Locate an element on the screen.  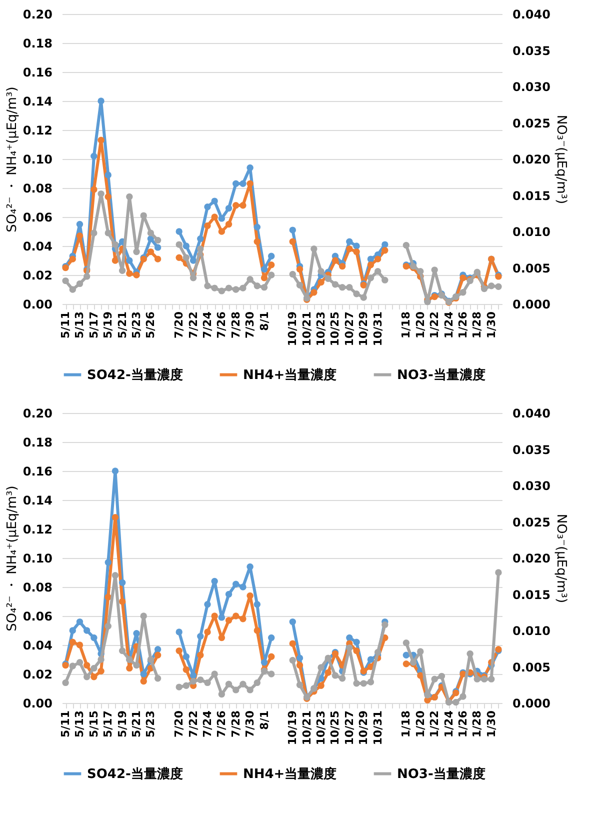
y-tick-label: 0.00 is located at coordinates (37, 305).